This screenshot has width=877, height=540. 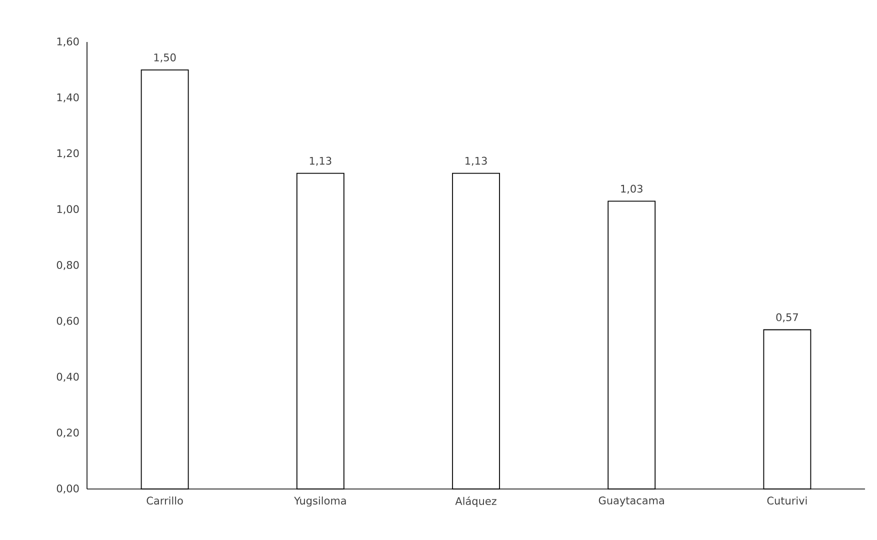 What do you see at coordinates (475, 502) in the screenshot?
I see `x-tick-label: Aláquez` at bounding box center [475, 502].